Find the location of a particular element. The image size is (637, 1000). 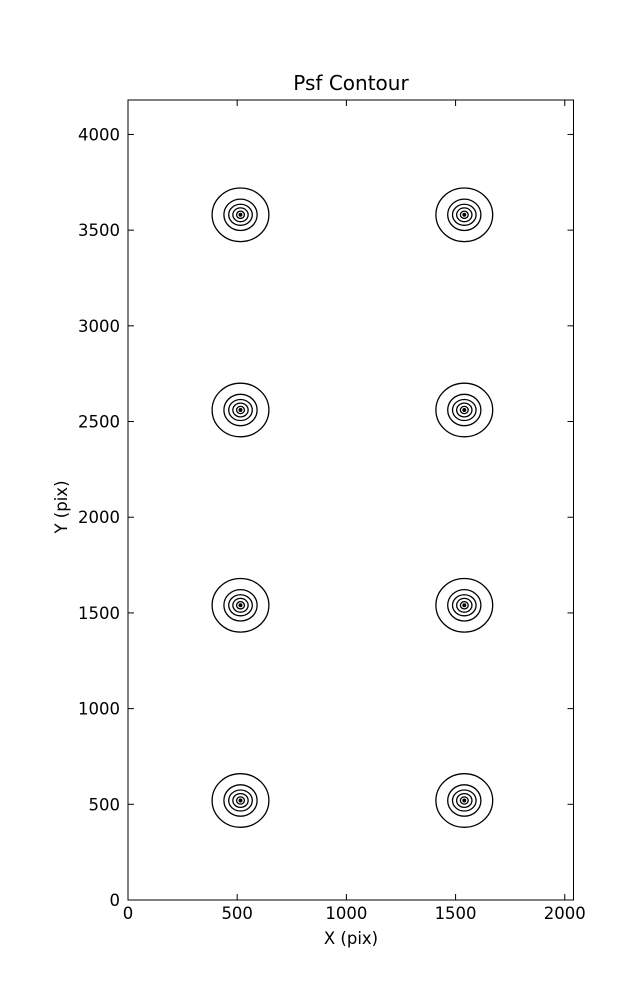

y-tick-label: 2500 is located at coordinates (99, 422).